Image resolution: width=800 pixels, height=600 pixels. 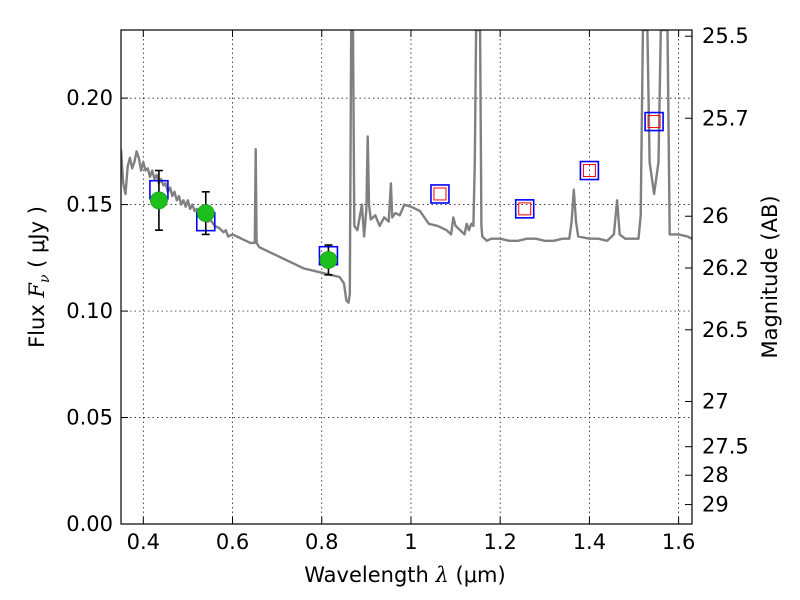 I want to click on y-tick-label: 0.15, so click(x=89, y=205).